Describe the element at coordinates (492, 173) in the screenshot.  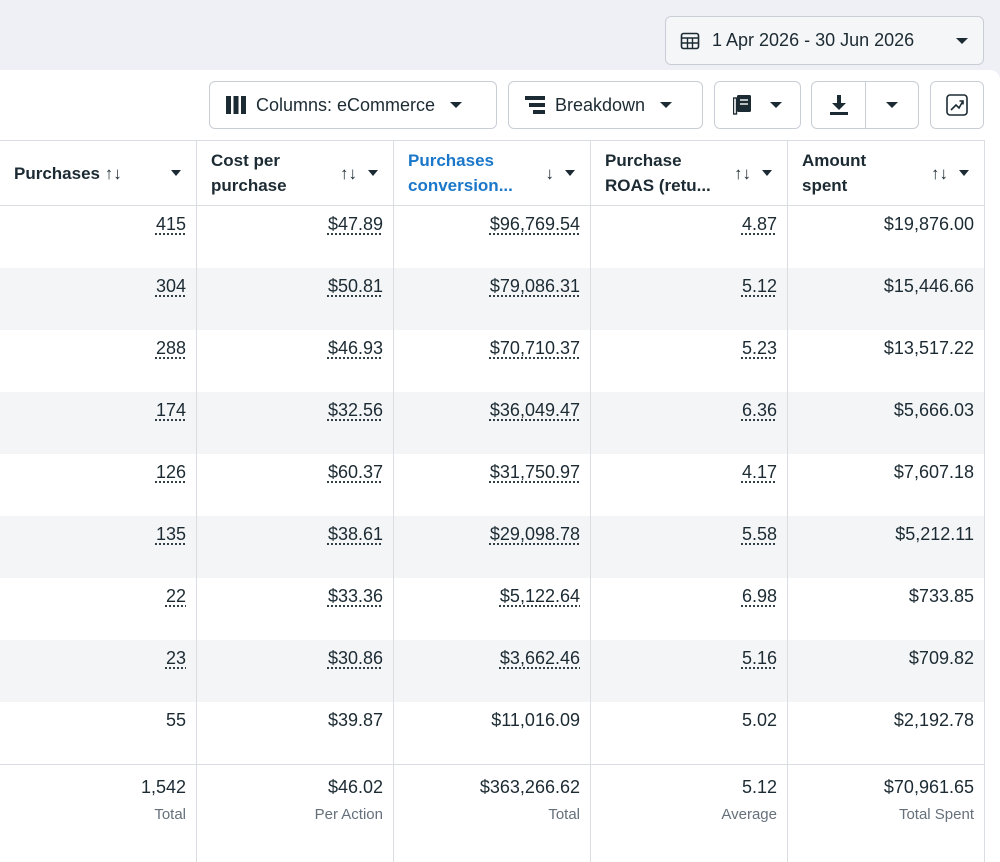
I see `column-header-purchases-conversion-value: Purchases conversion... ↓` at that location.